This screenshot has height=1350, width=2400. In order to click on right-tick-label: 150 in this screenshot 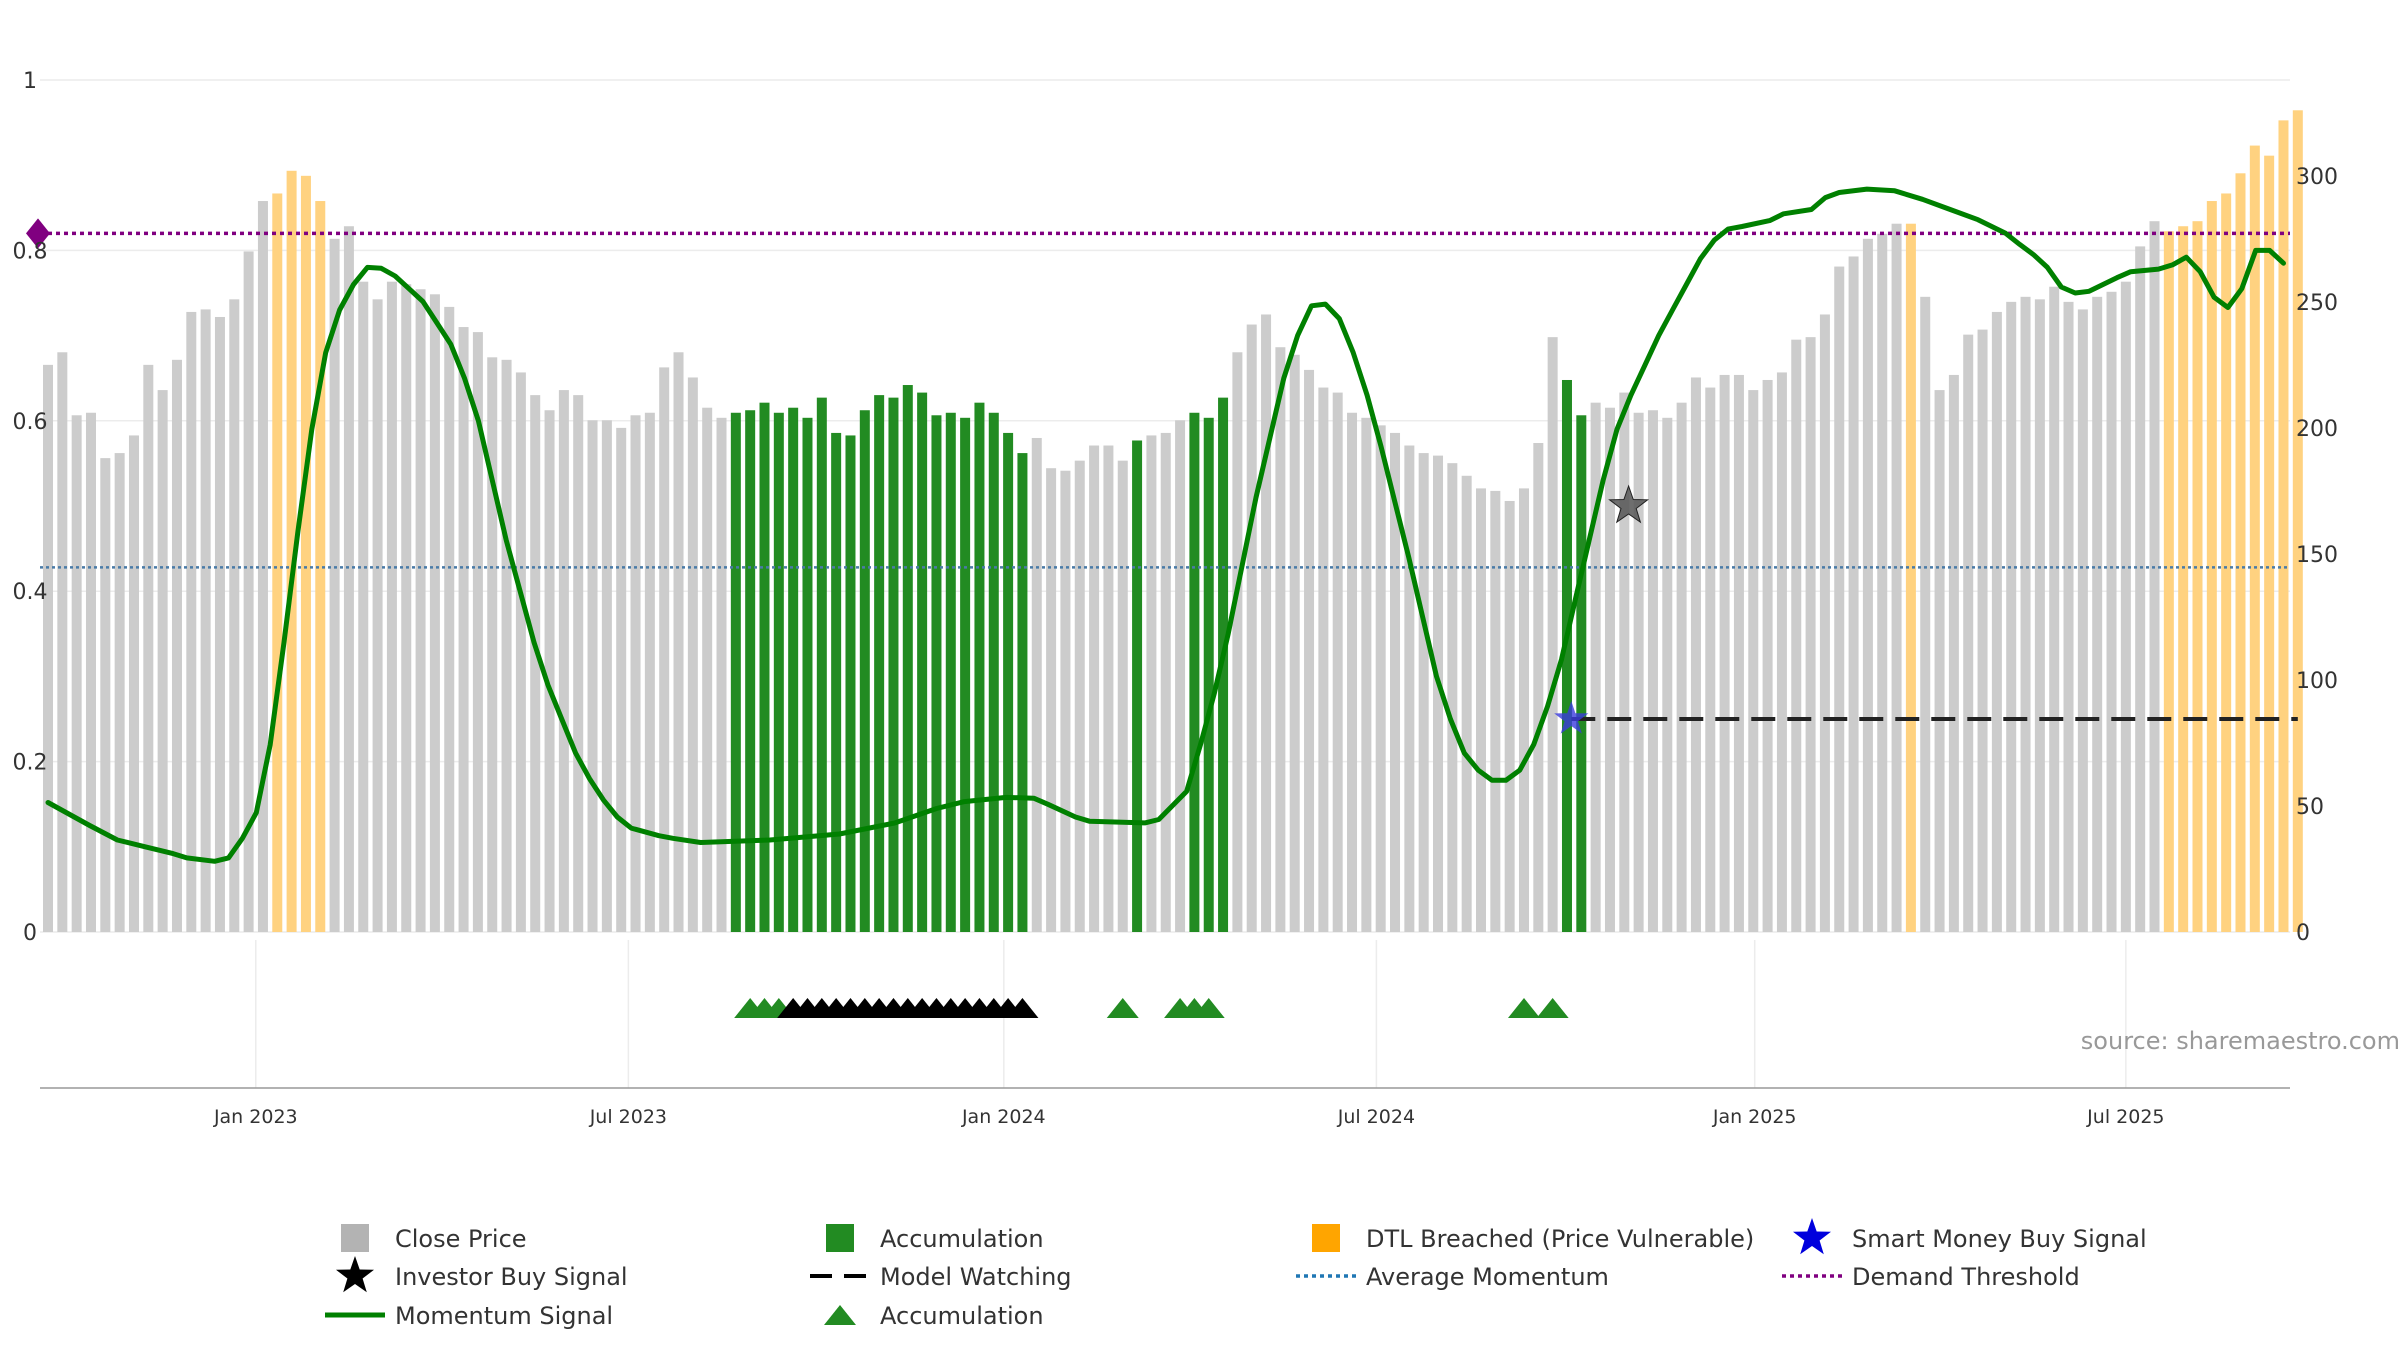, I will do `click(2317, 555)`.